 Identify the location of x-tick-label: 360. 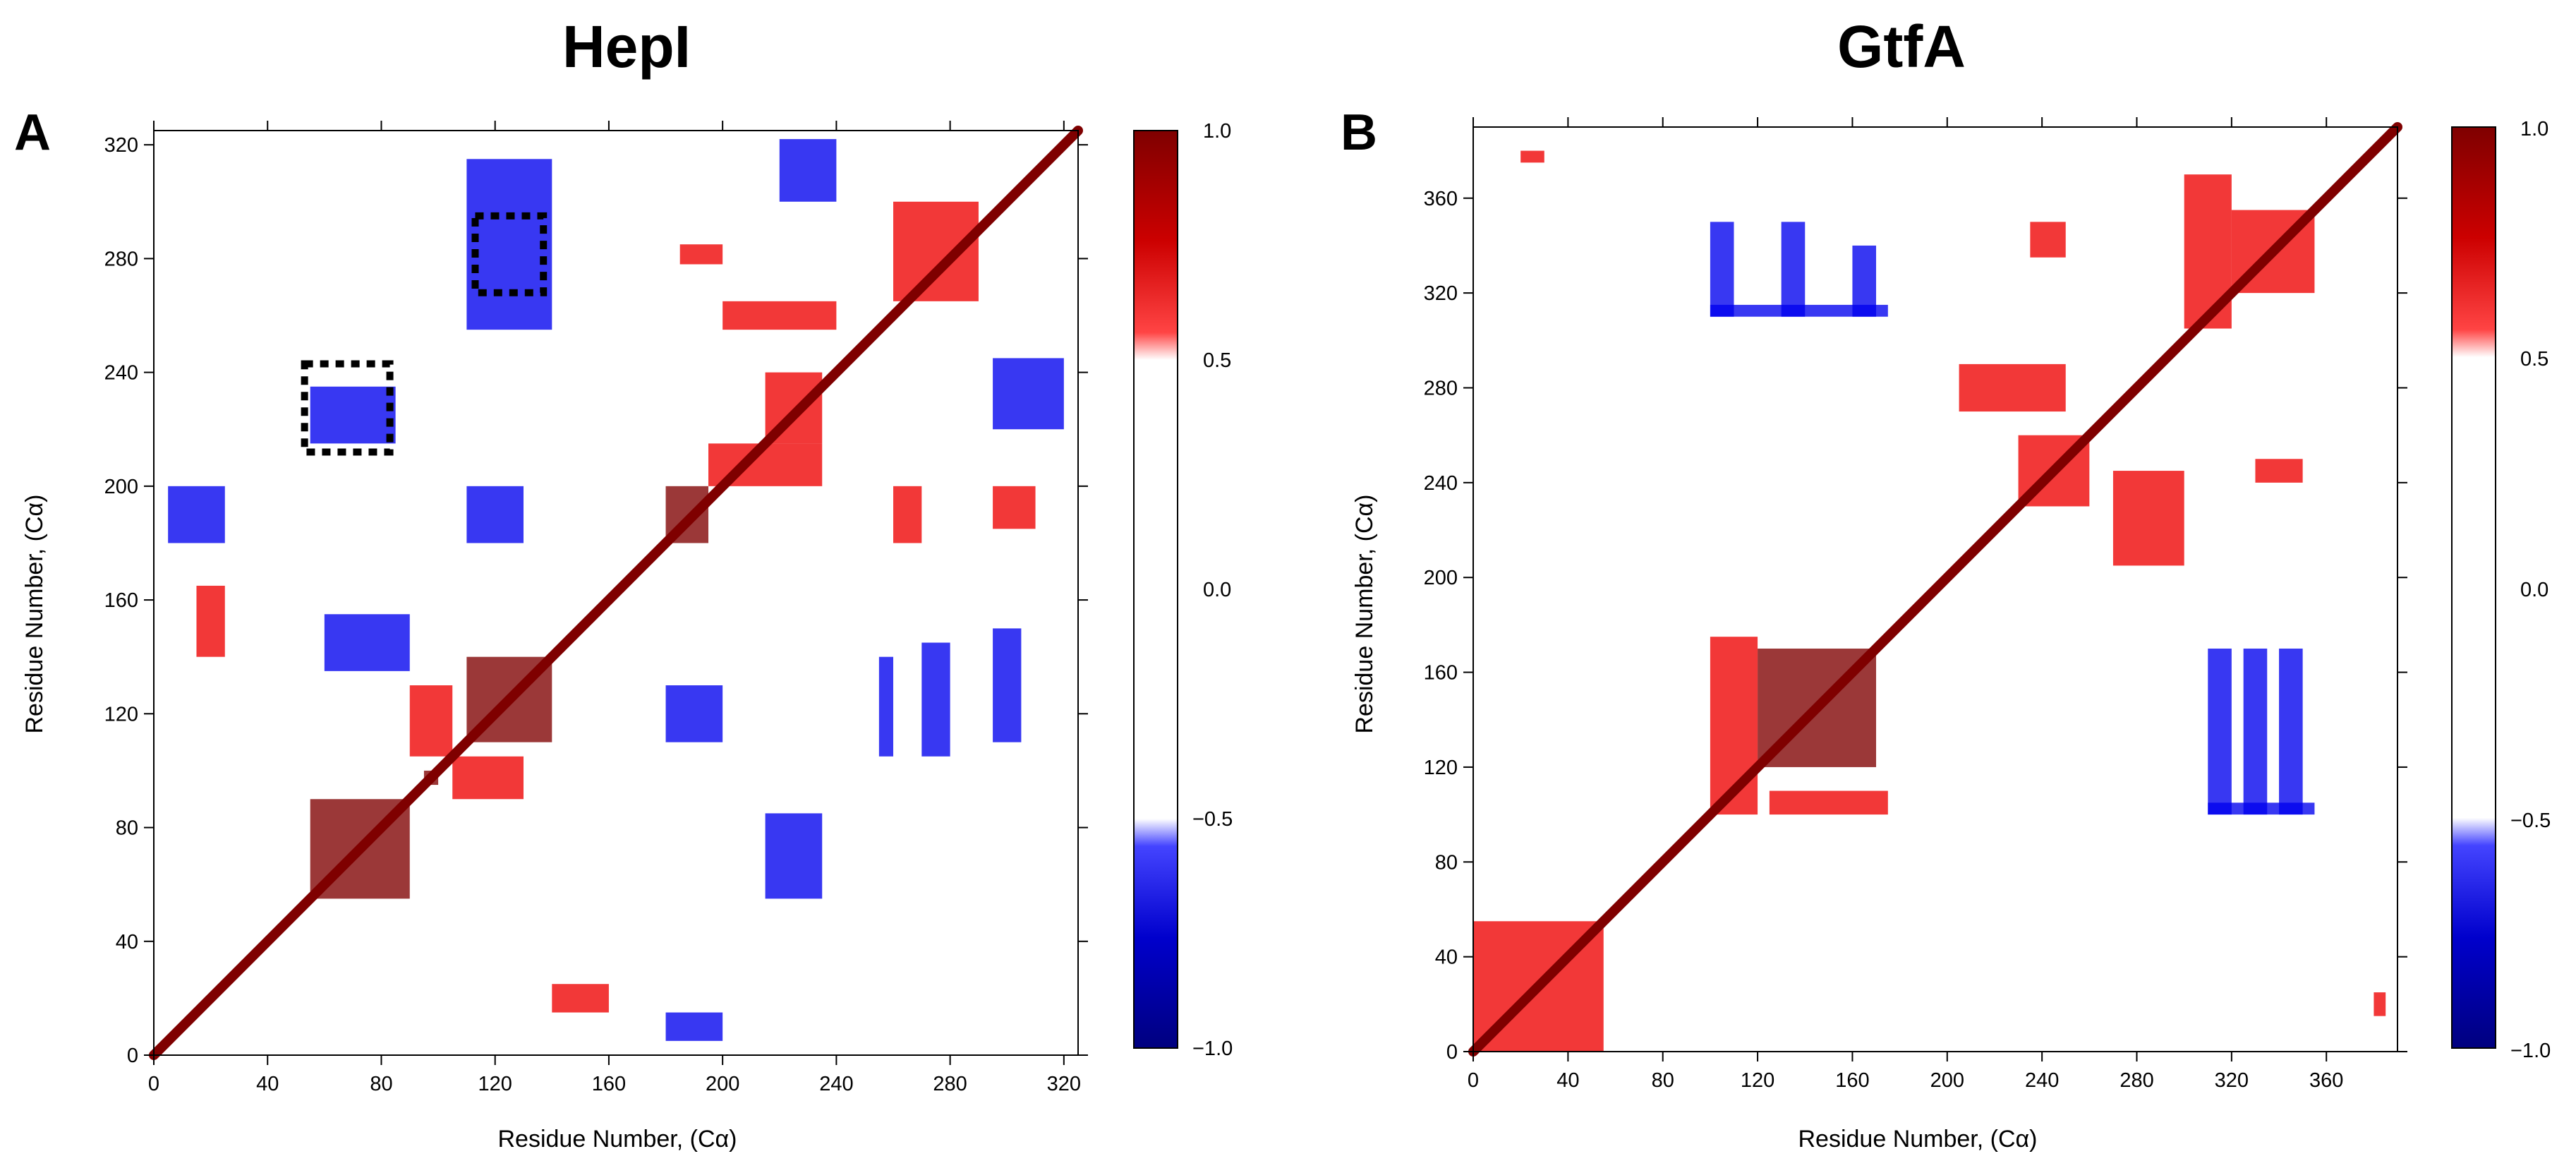
(2326, 1080).